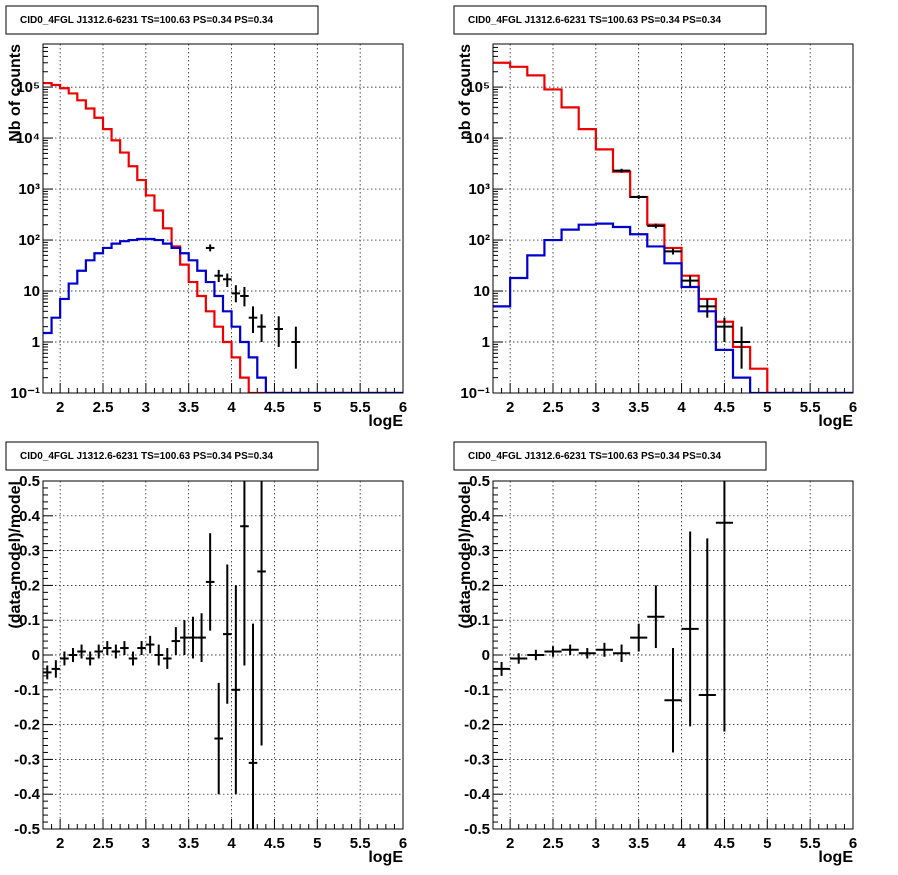  Describe the element at coordinates (15, 93) in the screenshot. I see `y-axis-title: Nb of counts` at that location.